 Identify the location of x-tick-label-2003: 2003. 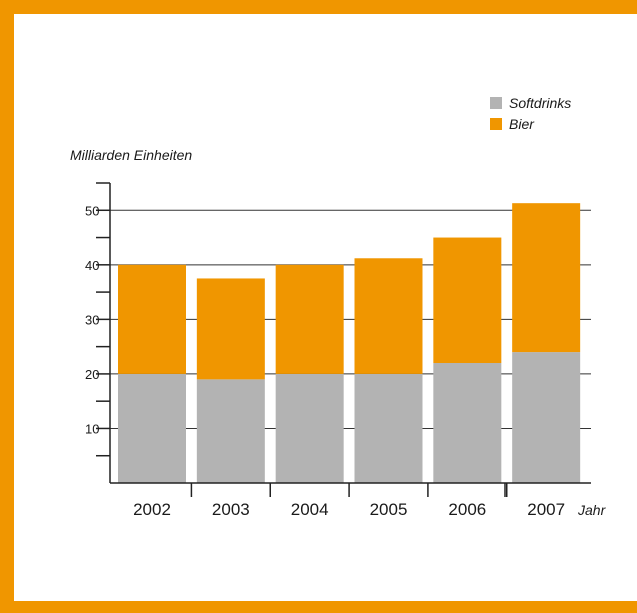
(231, 509).